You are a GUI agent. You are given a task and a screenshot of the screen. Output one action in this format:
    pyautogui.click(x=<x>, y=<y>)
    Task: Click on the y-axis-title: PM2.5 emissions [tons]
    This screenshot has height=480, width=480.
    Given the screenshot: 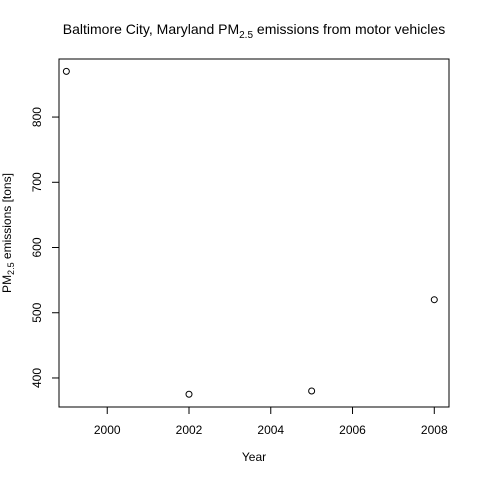 What is the action you would take?
    pyautogui.click(x=8, y=233)
    